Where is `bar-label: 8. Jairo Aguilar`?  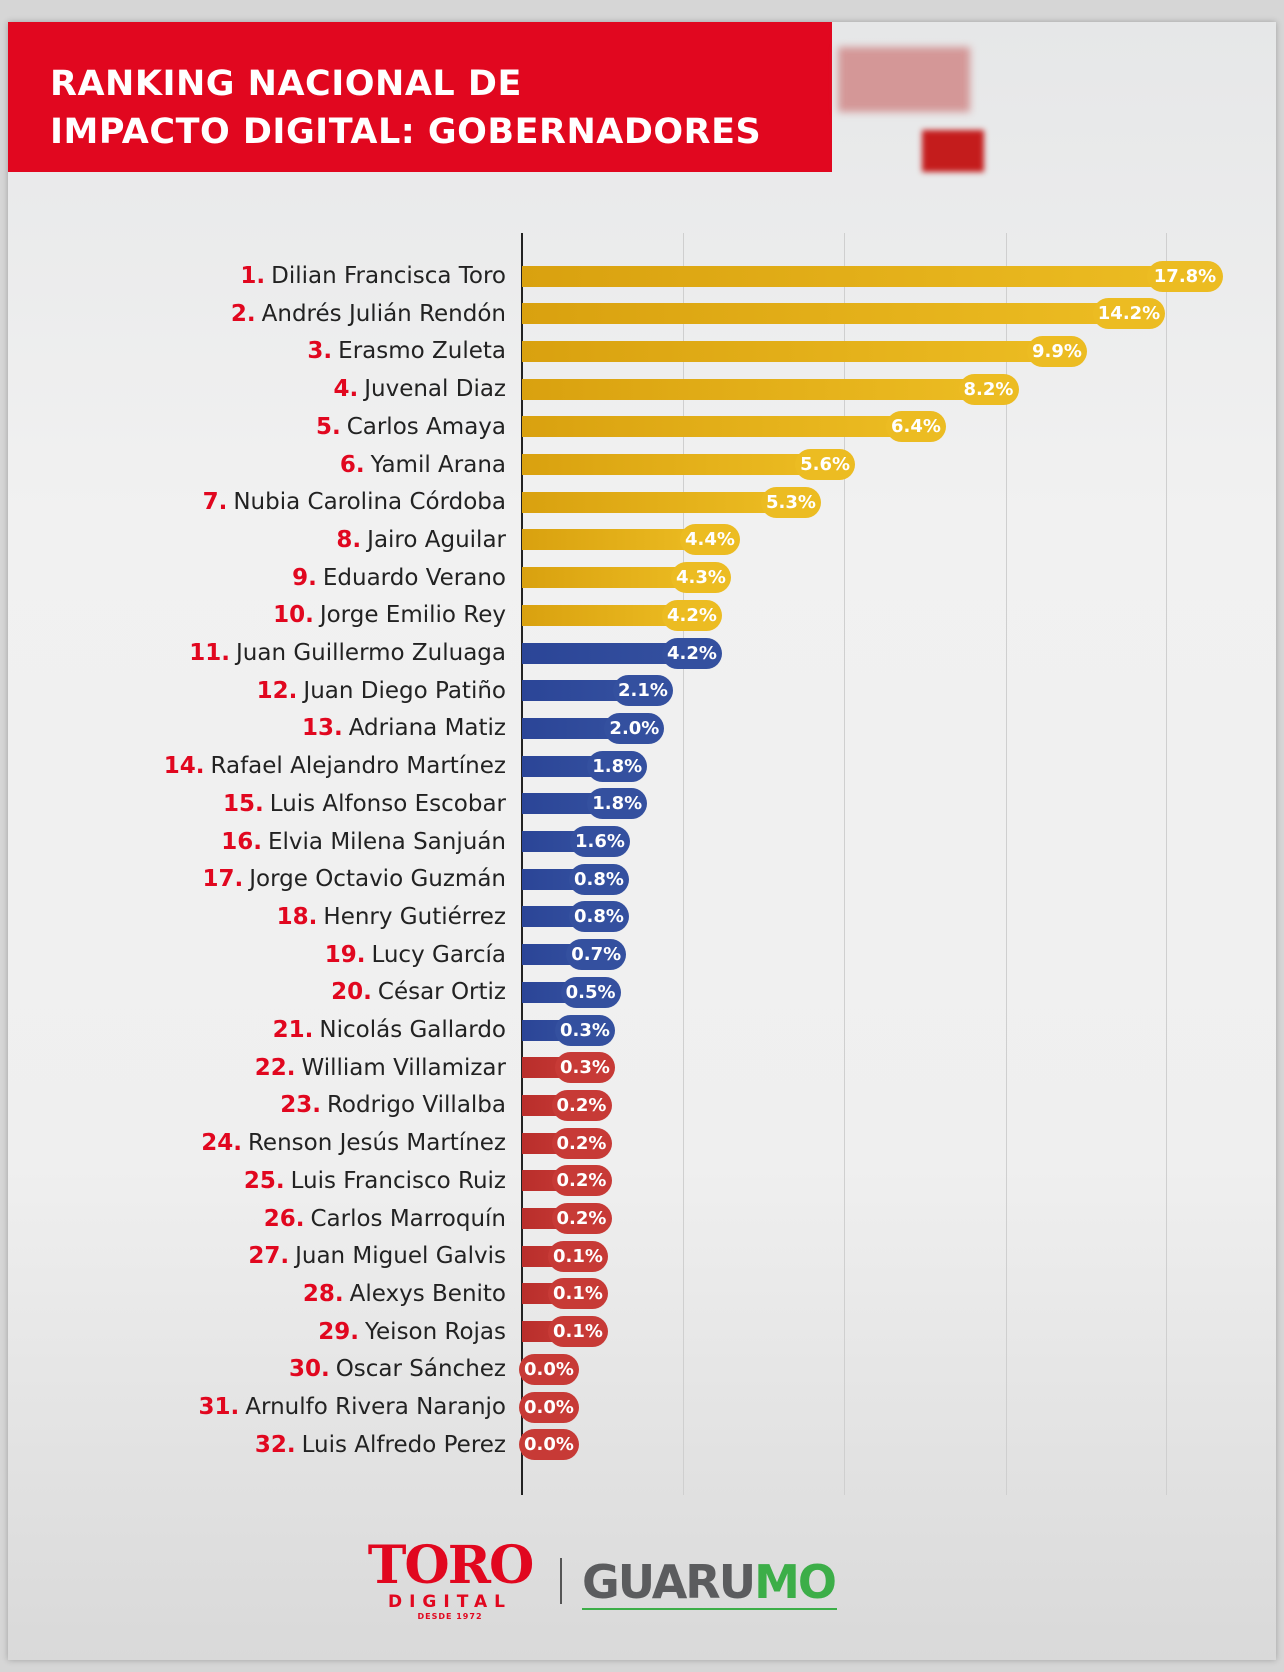 bar-label: 8. Jairo Aguilar is located at coordinates (421, 540).